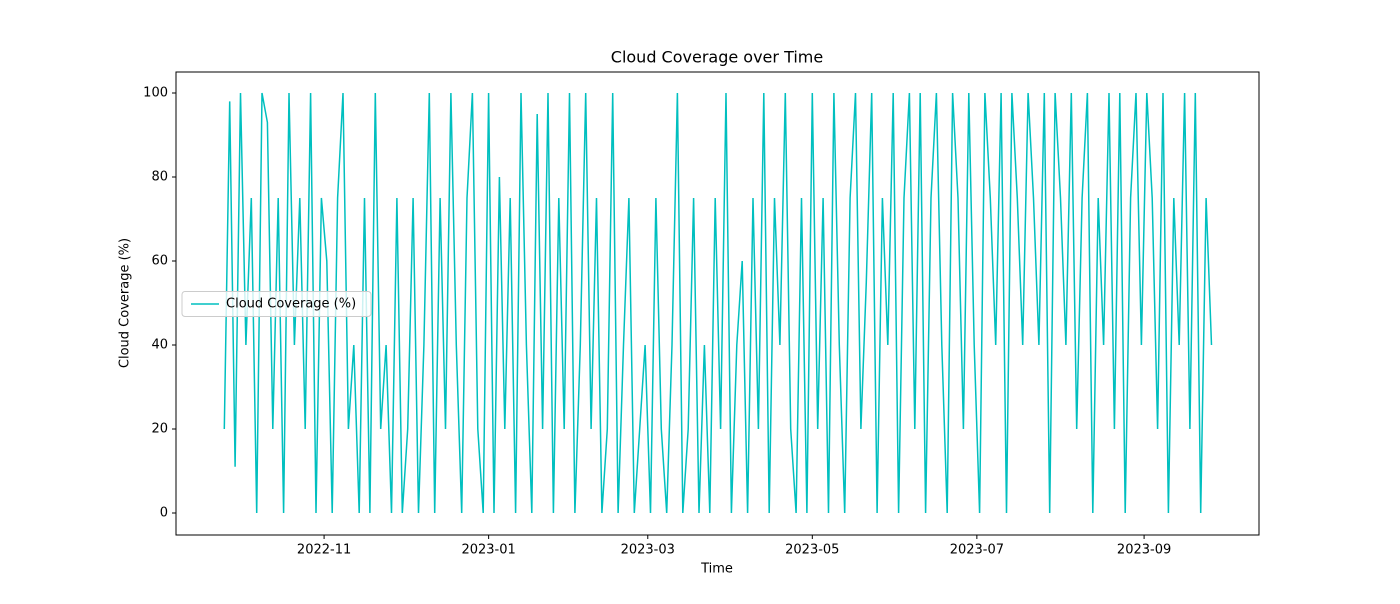 The width and height of the screenshot is (1400, 604). Describe the element at coordinates (977, 550) in the screenshot. I see `x-tick-label: 2023-07` at that location.